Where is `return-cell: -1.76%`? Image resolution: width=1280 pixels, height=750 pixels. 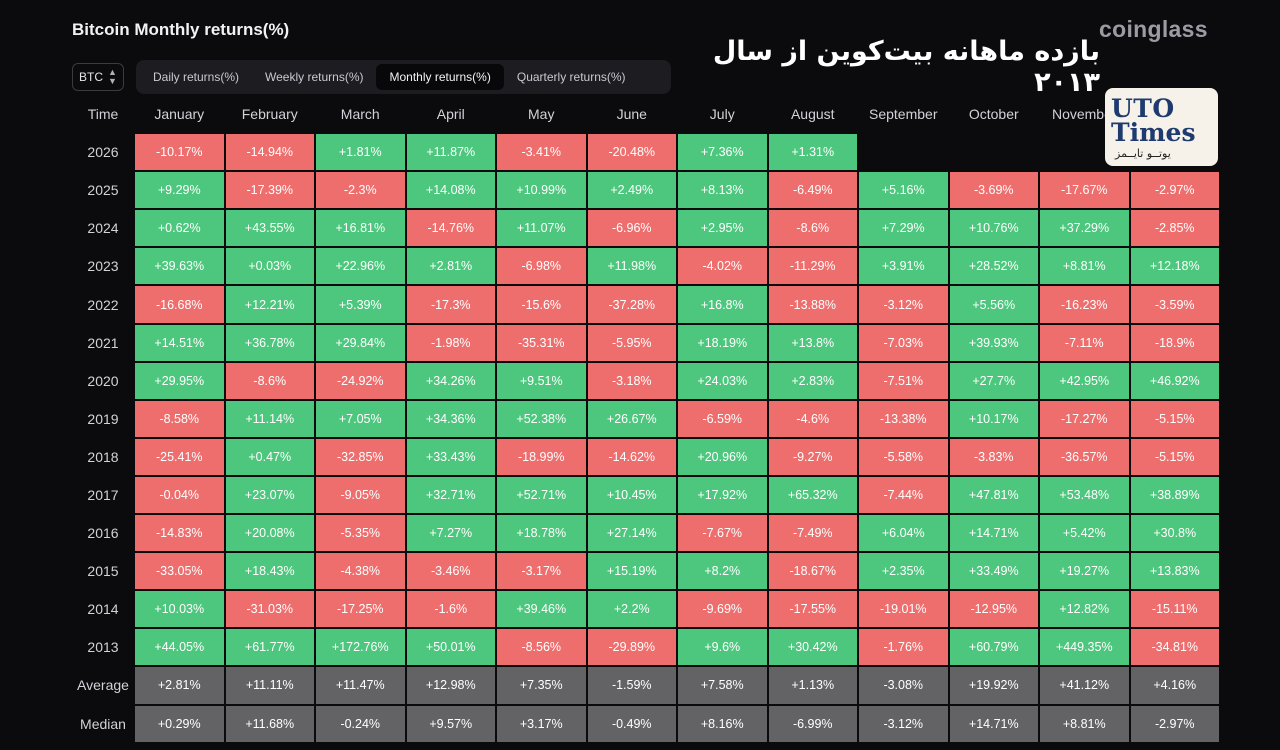
return-cell: -1.76% is located at coordinates (903, 647).